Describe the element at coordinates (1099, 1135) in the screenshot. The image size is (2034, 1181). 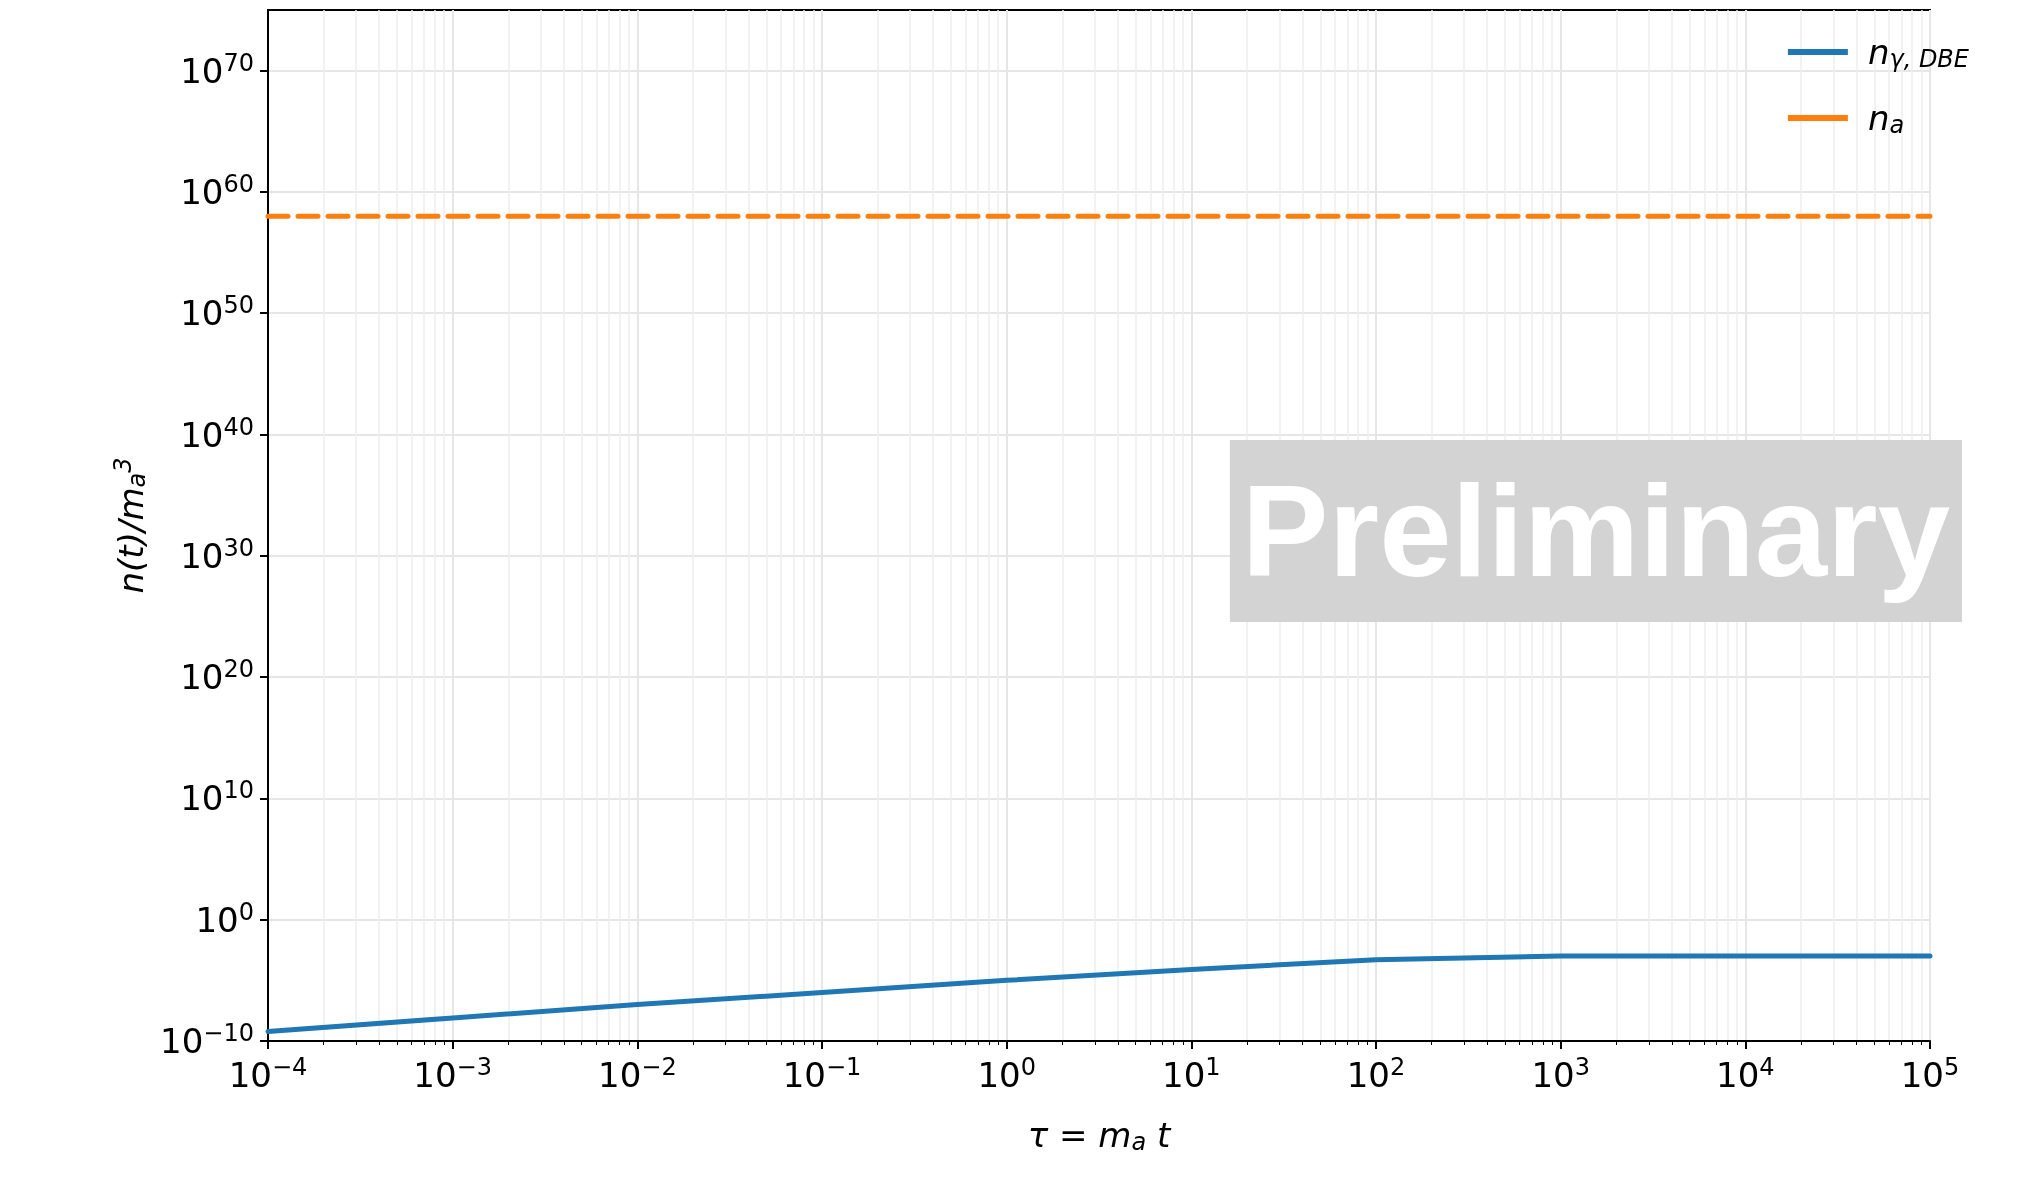
I see `x-axis-title: τ = ma t` at that location.